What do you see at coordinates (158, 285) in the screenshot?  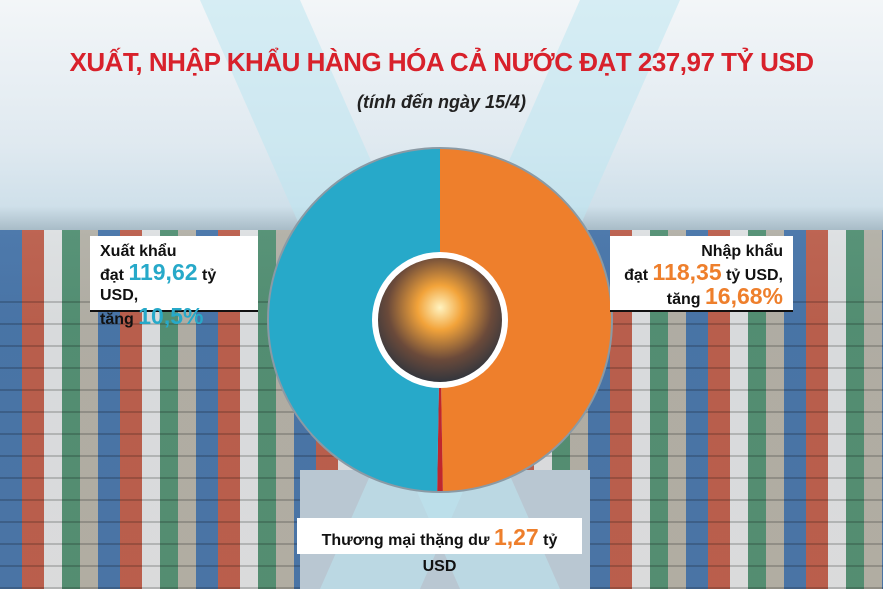 I see `export-unit: tỷ USD,` at bounding box center [158, 285].